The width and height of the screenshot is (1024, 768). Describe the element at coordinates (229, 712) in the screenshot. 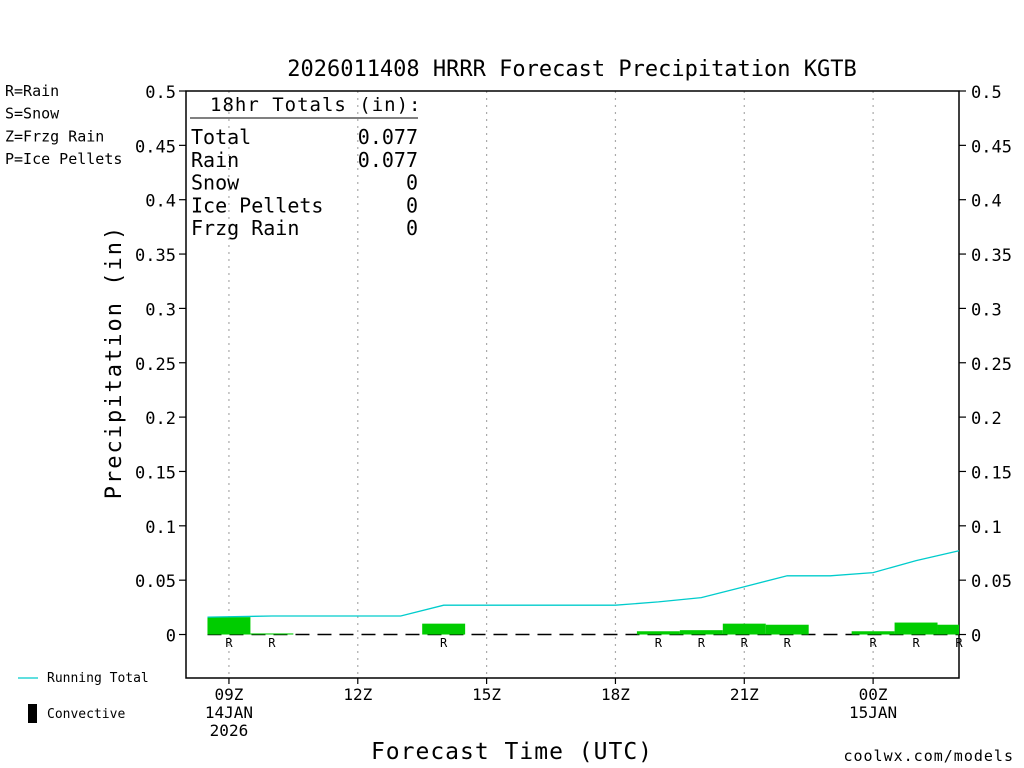

I see `x-tick-label: 14JAN` at that location.